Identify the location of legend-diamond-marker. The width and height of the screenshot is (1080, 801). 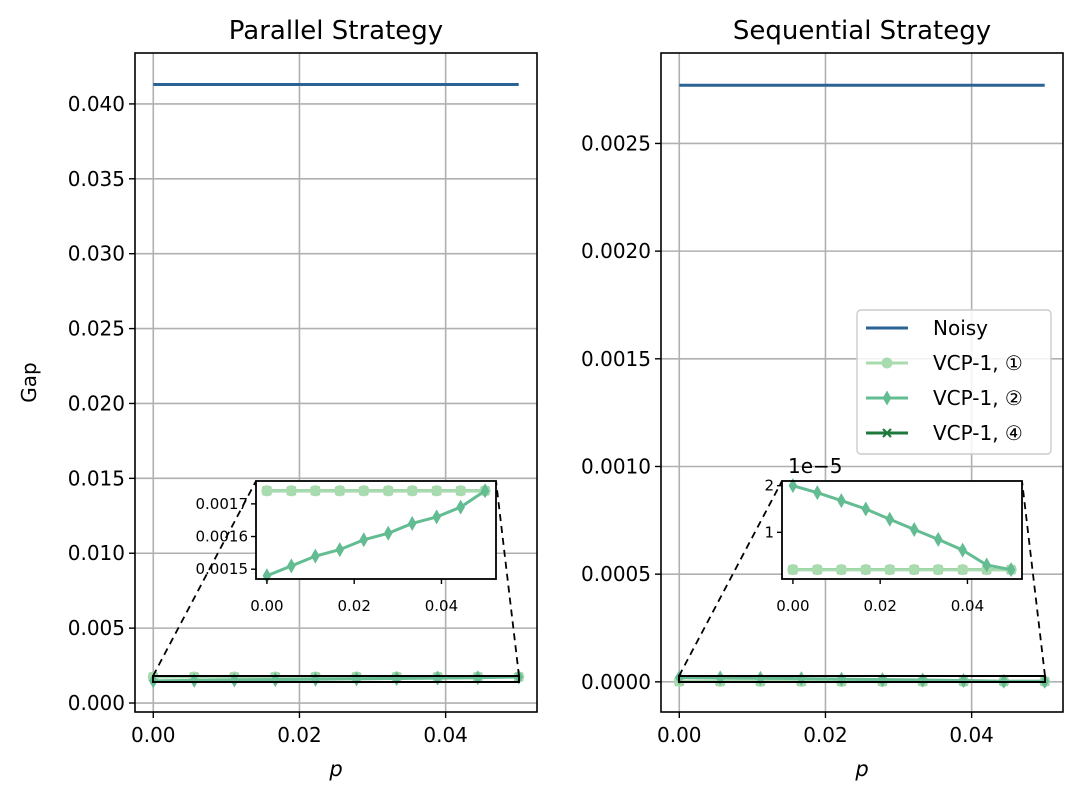
(887, 398).